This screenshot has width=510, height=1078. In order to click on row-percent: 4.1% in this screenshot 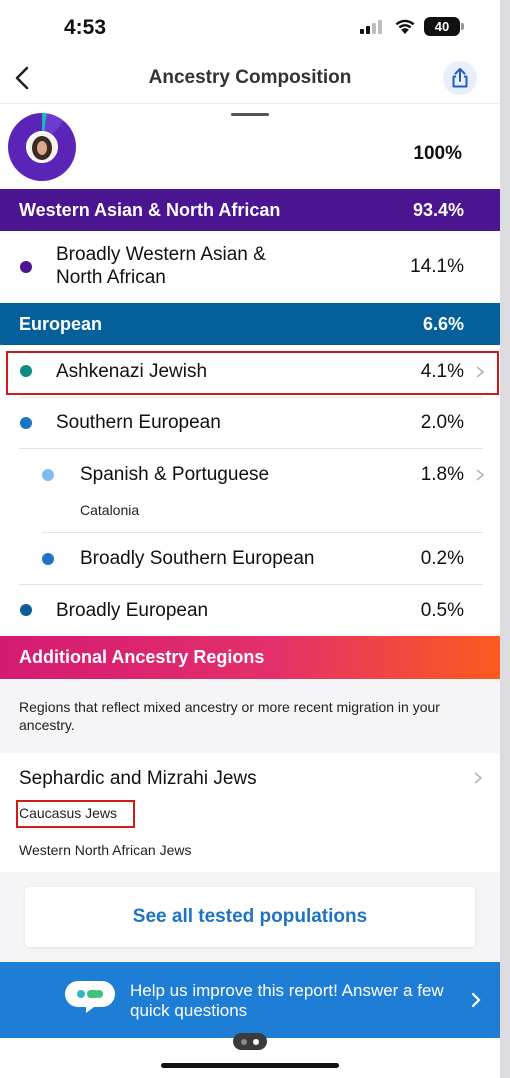, I will do `click(442, 371)`.